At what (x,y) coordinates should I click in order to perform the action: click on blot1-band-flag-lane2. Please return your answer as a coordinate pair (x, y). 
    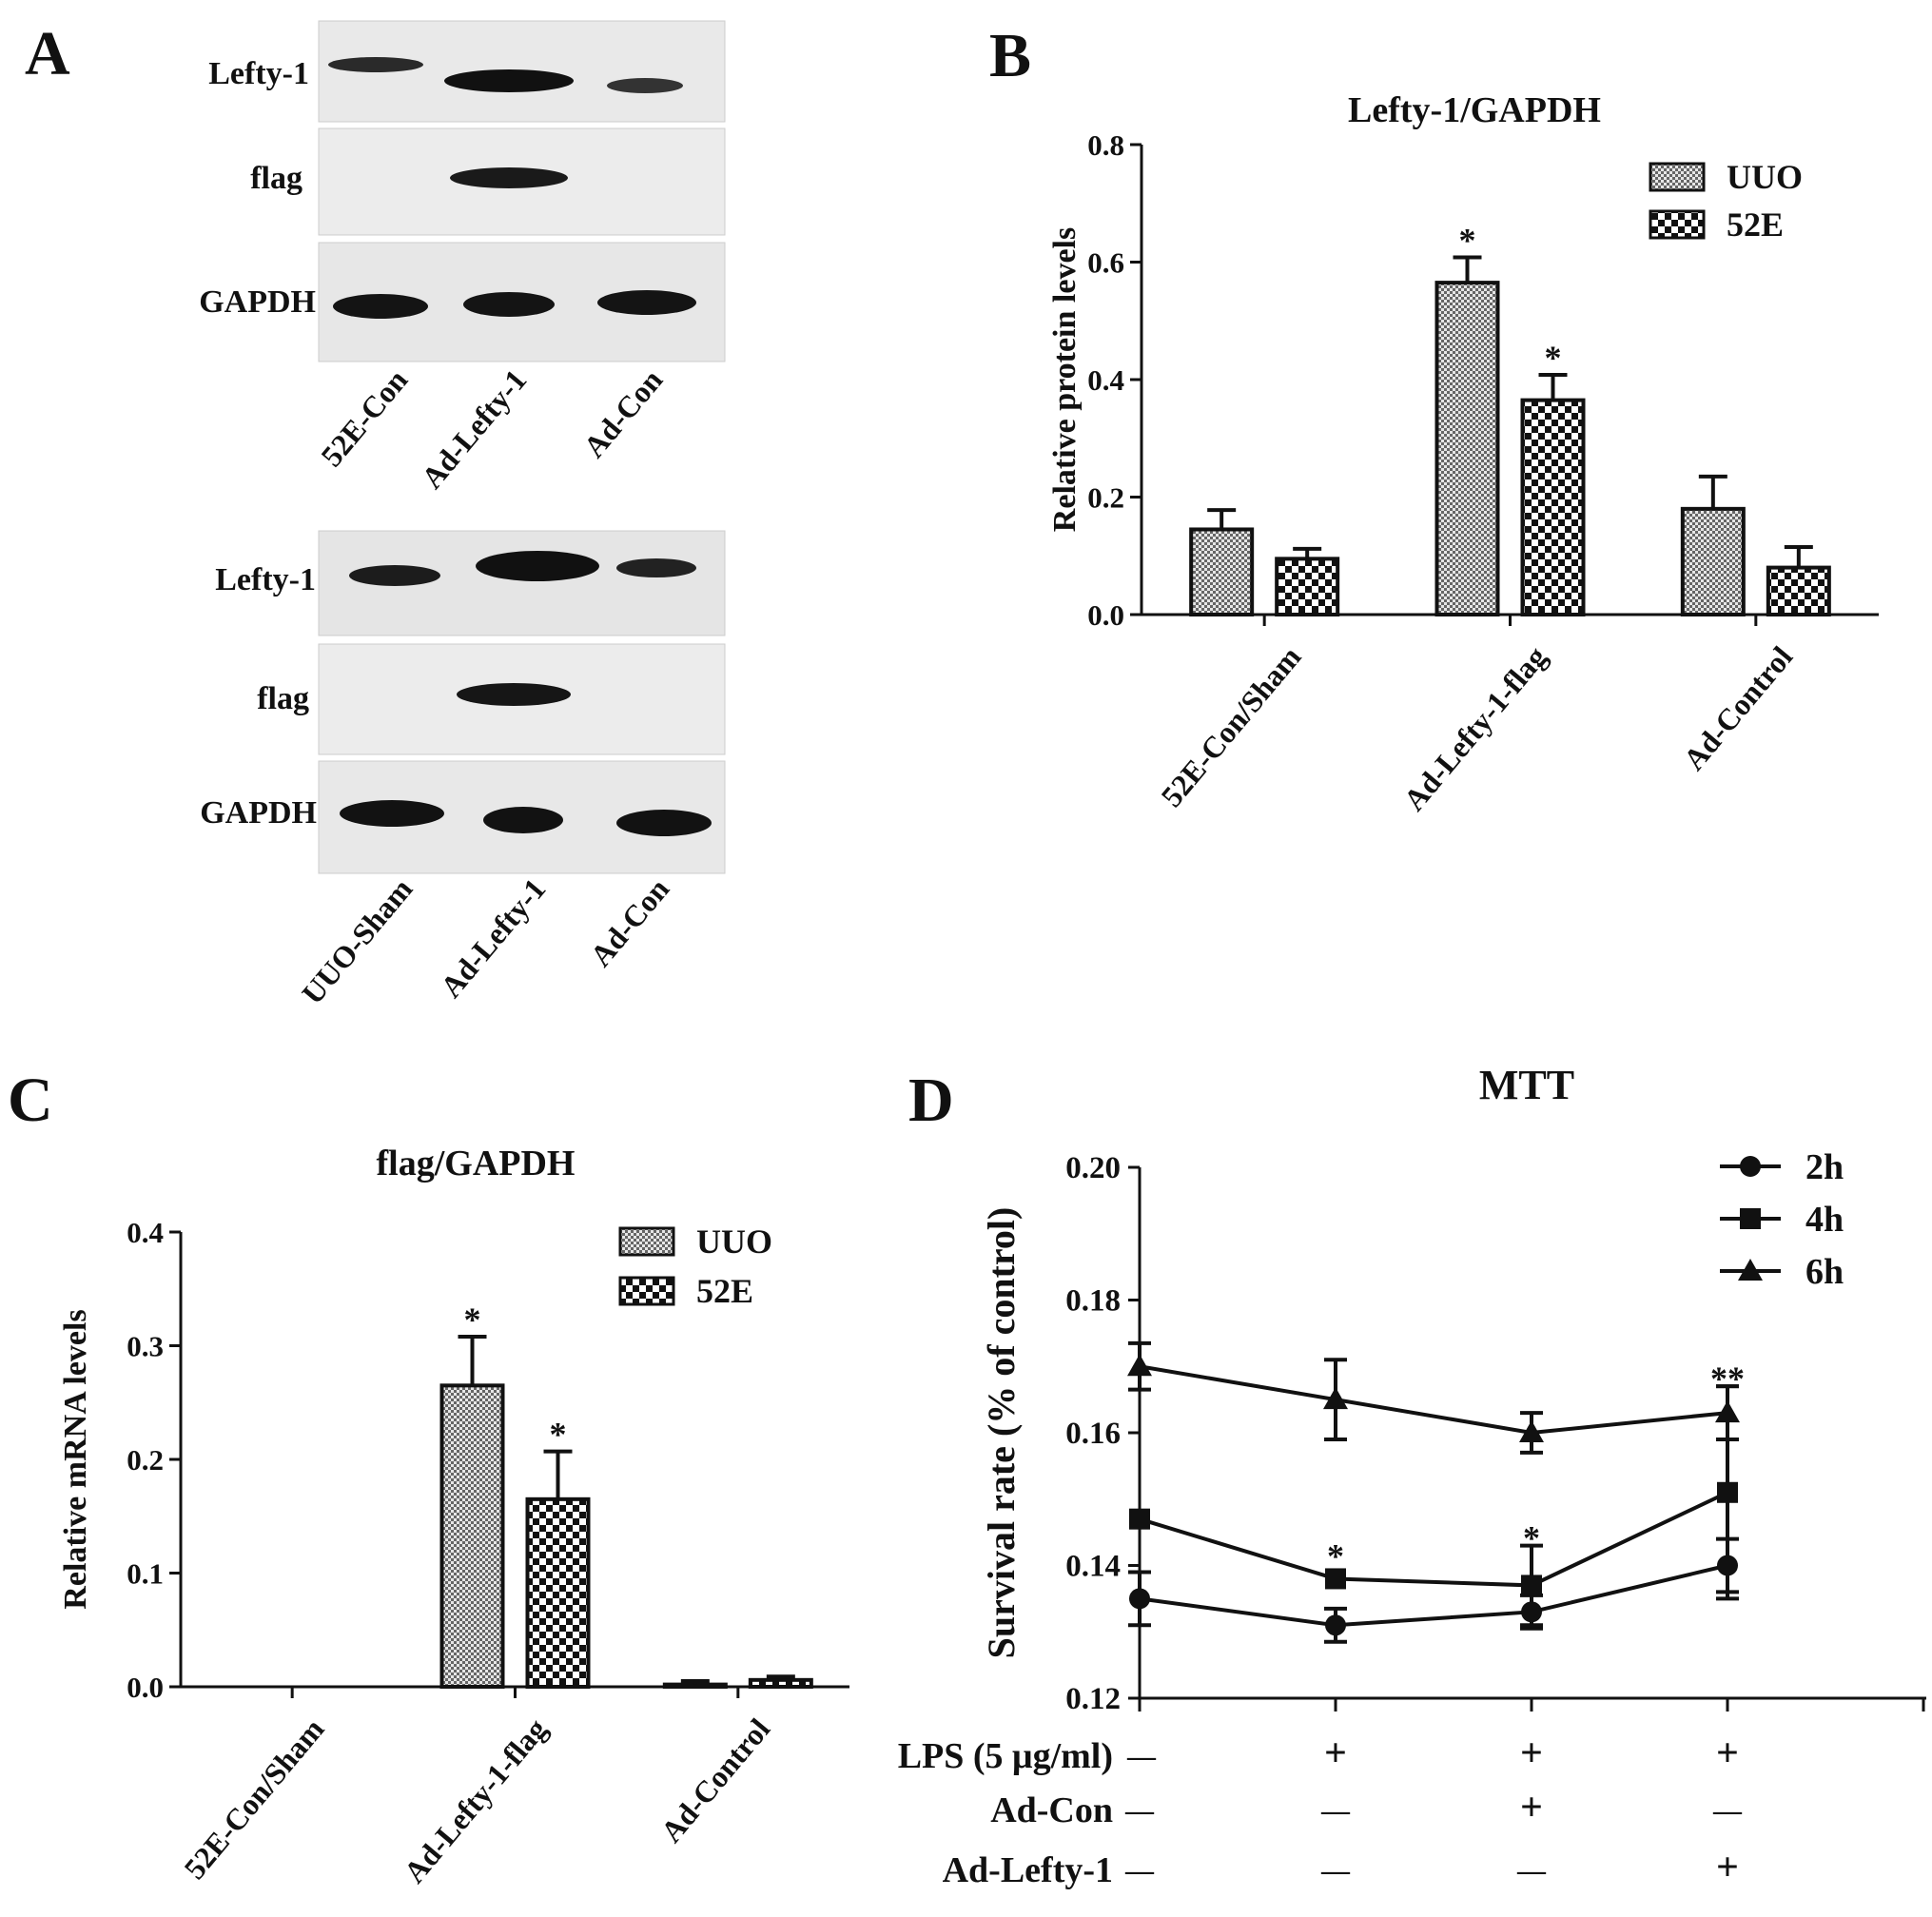
    Looking at the image, I should click on (509, 177).